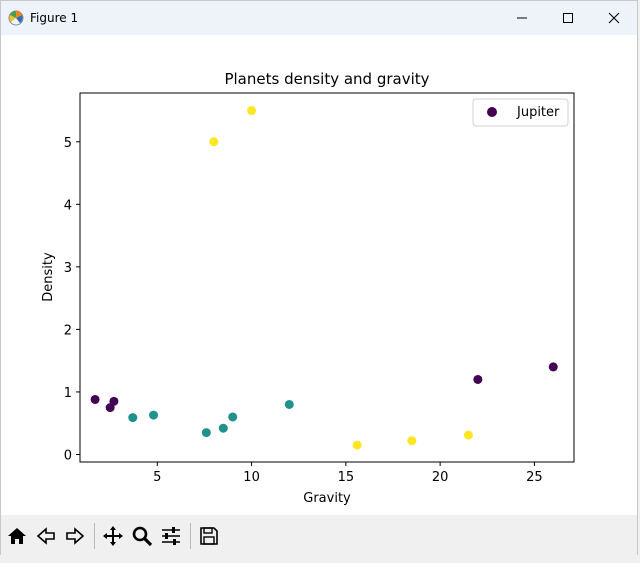 Image resolution: width=640 pixels, height=563 pixels. I want to click on x-tick-label: 20, so click(440, 477).